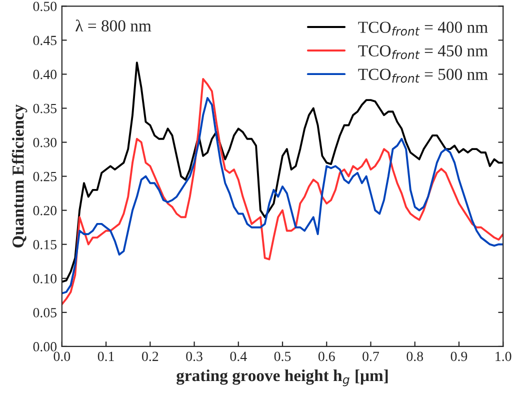 The image size is (516, 410). What do you see at coordinates (282, 357) in the screenshot?
I see `x-tick-label: 0.5` at bounding box center [282, 357].